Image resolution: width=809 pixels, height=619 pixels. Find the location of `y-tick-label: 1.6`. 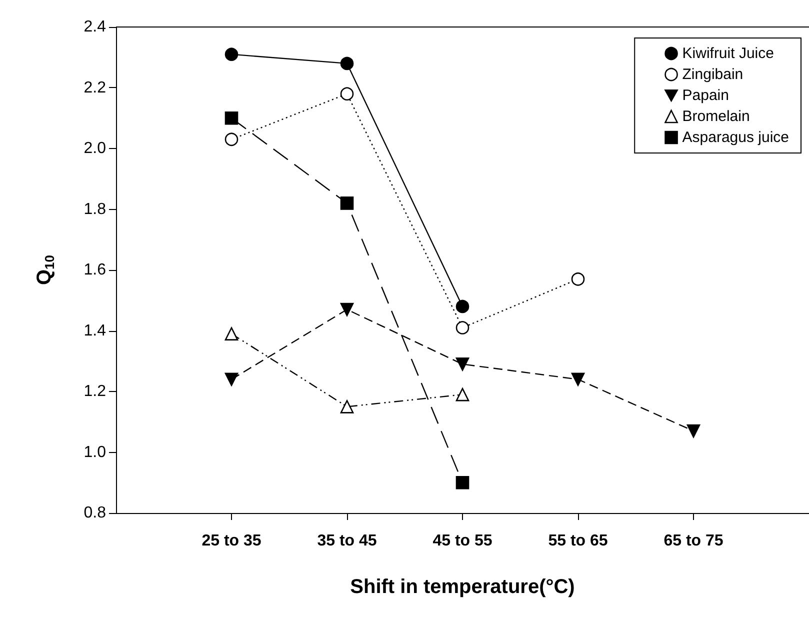

y-tick-label: 1.6 is located at coordinates (95, 270).